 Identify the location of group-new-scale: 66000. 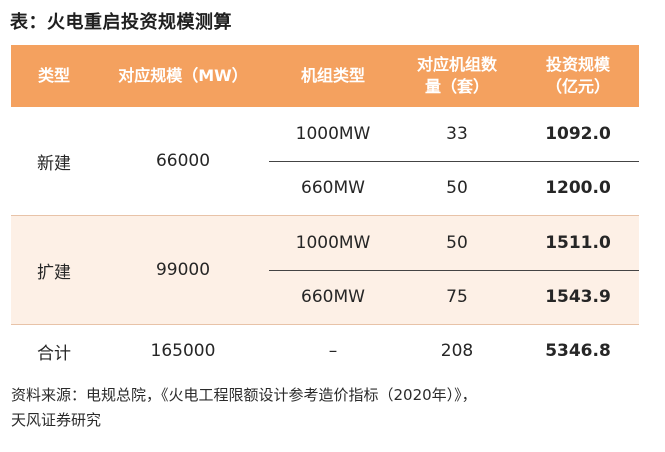
(183, 161).